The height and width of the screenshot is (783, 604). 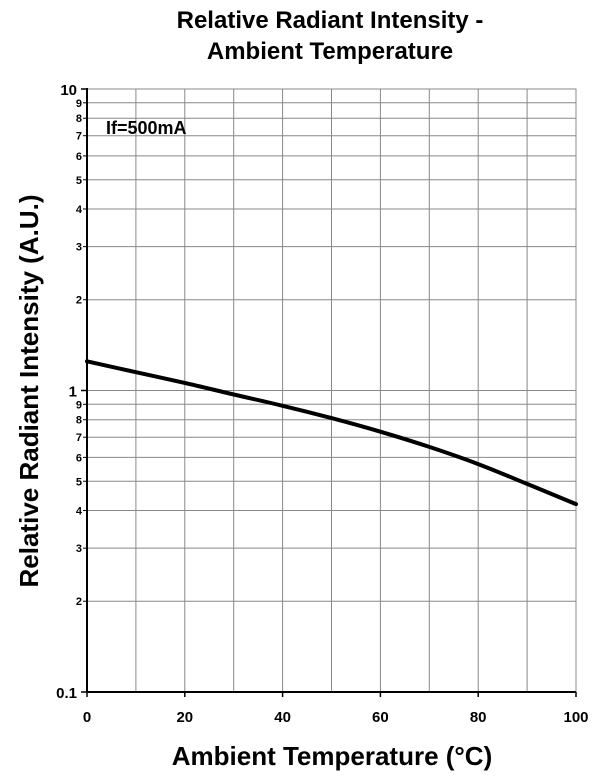 I want to click on y-axis-label: Relative Radiant Intensity (A.U.), so click(x=29, y=391).